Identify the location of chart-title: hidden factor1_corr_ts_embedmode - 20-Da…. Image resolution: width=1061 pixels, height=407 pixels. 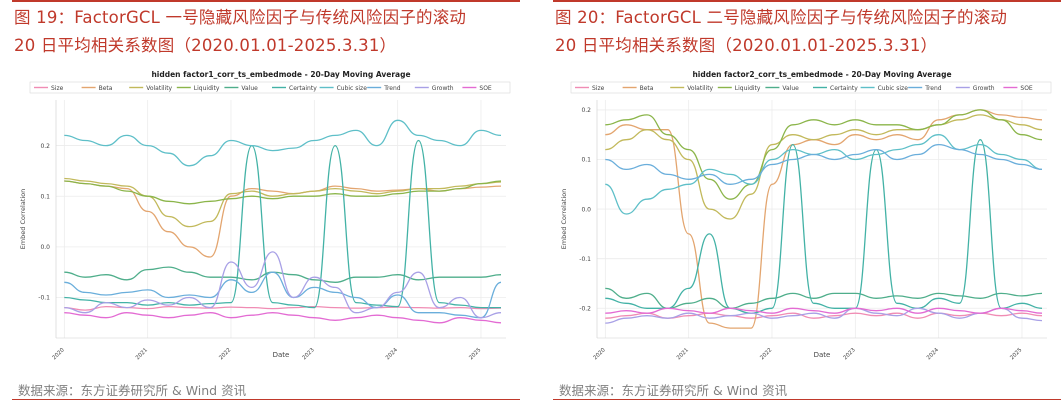
(280, 74).